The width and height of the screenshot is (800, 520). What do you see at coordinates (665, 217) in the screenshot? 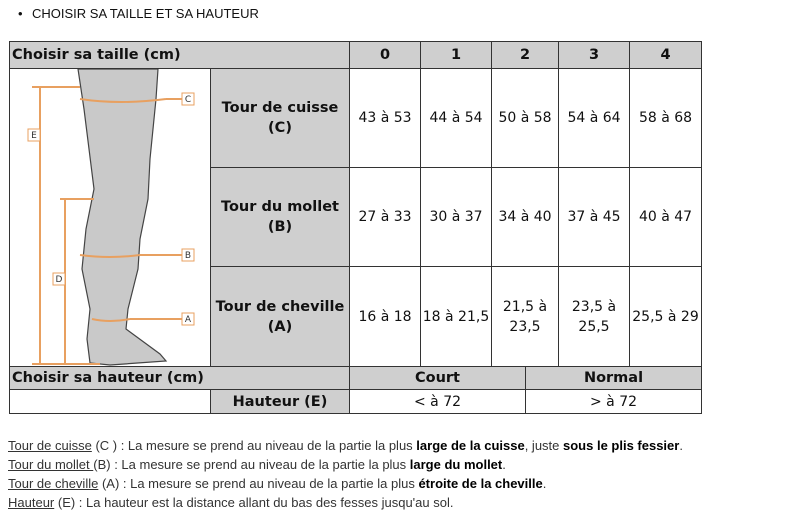
I see `cell: 40 à 47` at bounding box center [665, 217].